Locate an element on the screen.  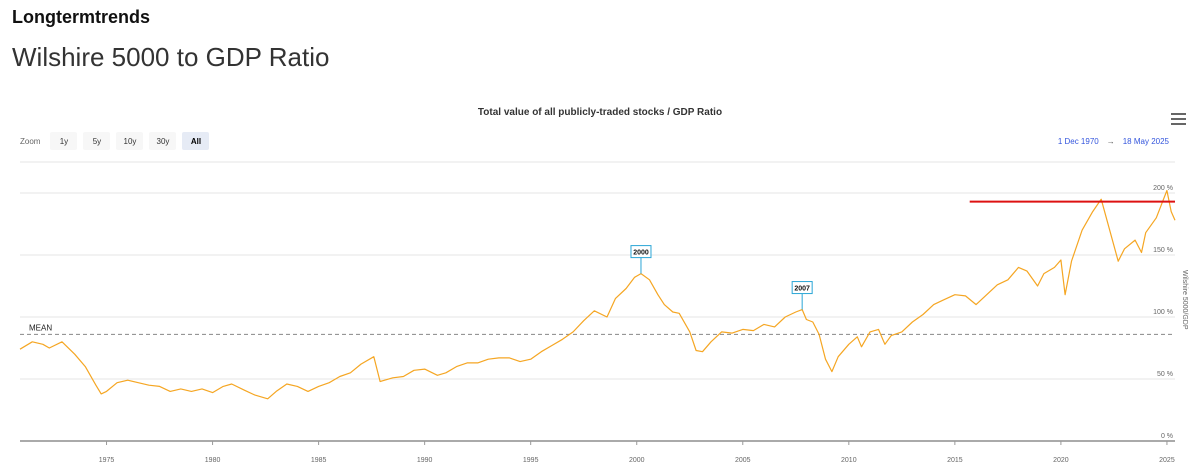
y-axis-ticks: 0 % 50 % 100 % 150 % 200 % is located at coordinates (1163, 312).